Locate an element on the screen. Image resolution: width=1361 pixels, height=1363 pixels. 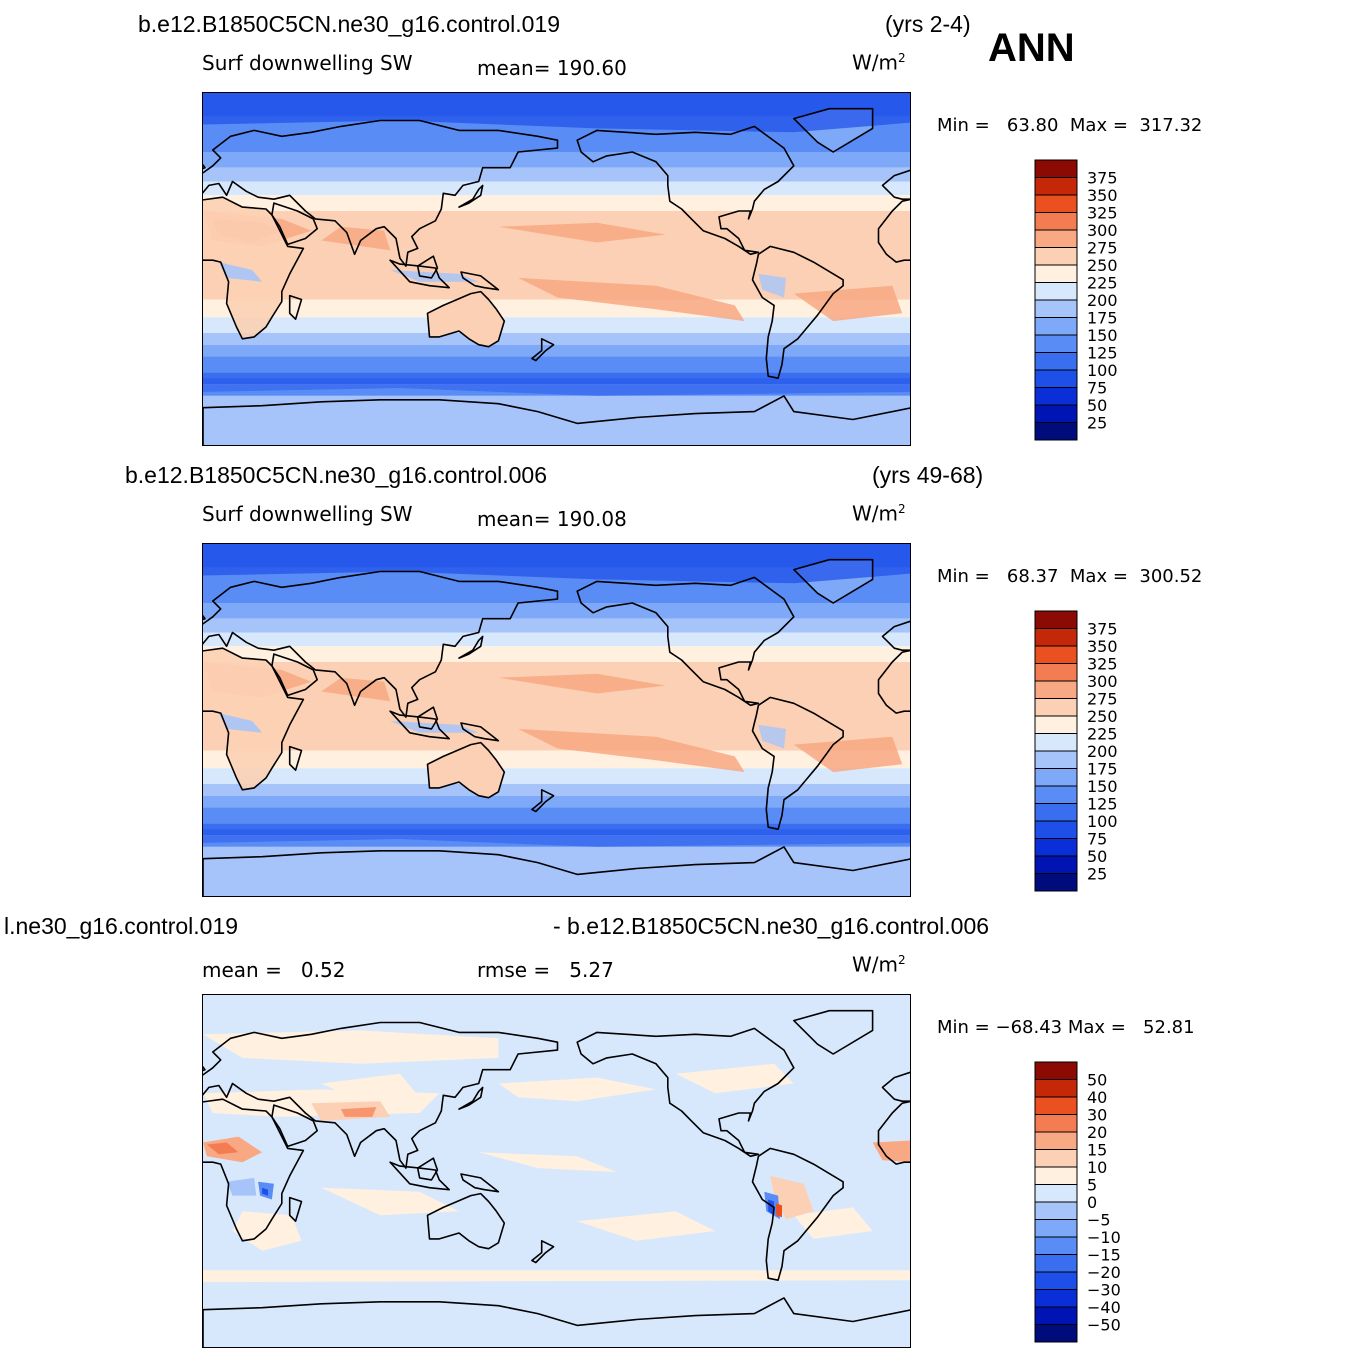
colorbar-tick-label: −30 is located at coordinates (1104, 1290).